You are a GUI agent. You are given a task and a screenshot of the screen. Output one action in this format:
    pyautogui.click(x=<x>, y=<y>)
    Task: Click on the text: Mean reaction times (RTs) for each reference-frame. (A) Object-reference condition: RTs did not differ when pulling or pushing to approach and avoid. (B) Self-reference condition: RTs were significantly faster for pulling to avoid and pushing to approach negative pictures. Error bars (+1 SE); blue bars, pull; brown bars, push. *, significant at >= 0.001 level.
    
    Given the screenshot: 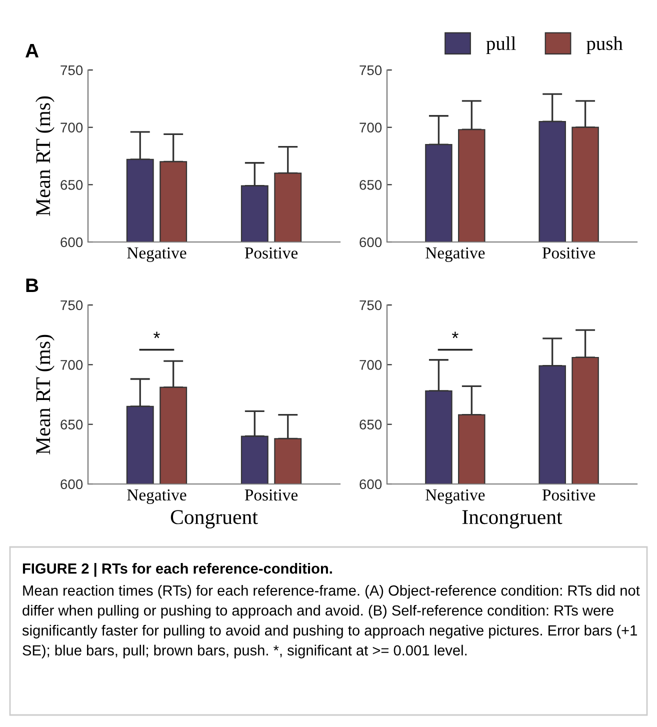 What is the action you would take?
    pyautogui.click(x=331, y=621)
    